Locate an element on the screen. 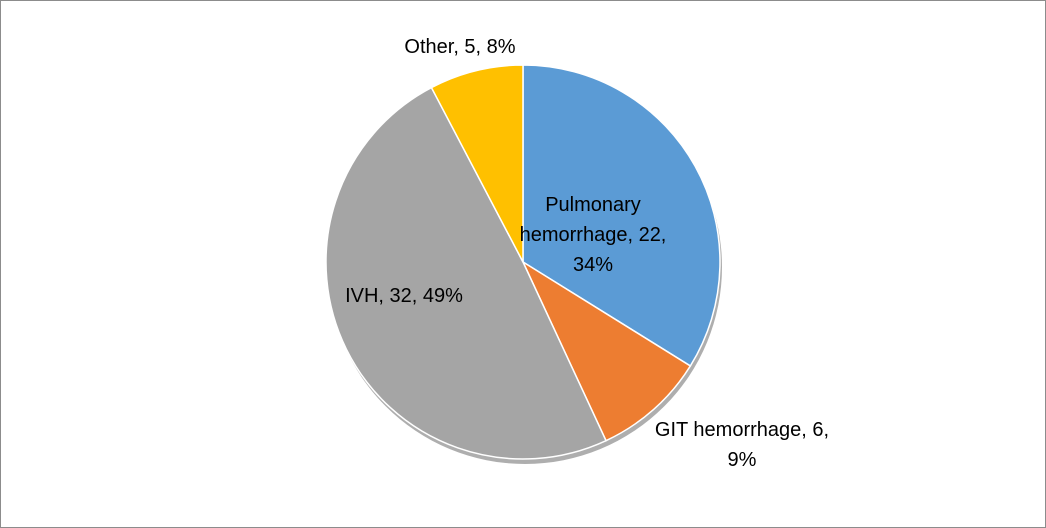 The height and width of the screenshot is (528, 1046). data-label: Other, 5, 8% is located at coordinates (460, 47).